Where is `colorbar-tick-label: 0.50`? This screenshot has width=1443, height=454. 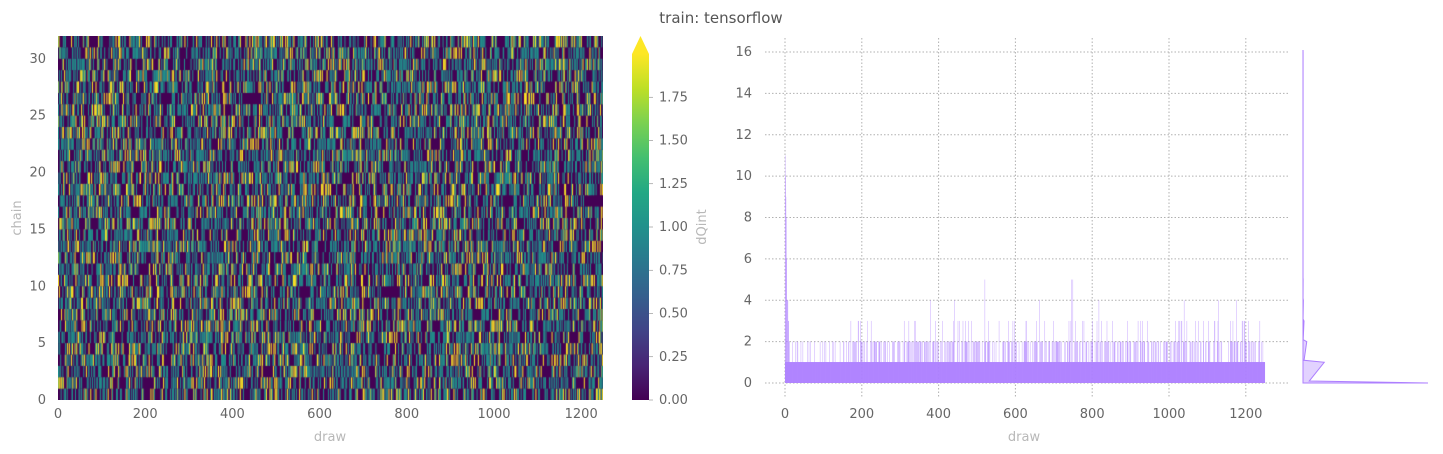 colorbar-tick-label: 0.50 is located at coordinates (673, 314).